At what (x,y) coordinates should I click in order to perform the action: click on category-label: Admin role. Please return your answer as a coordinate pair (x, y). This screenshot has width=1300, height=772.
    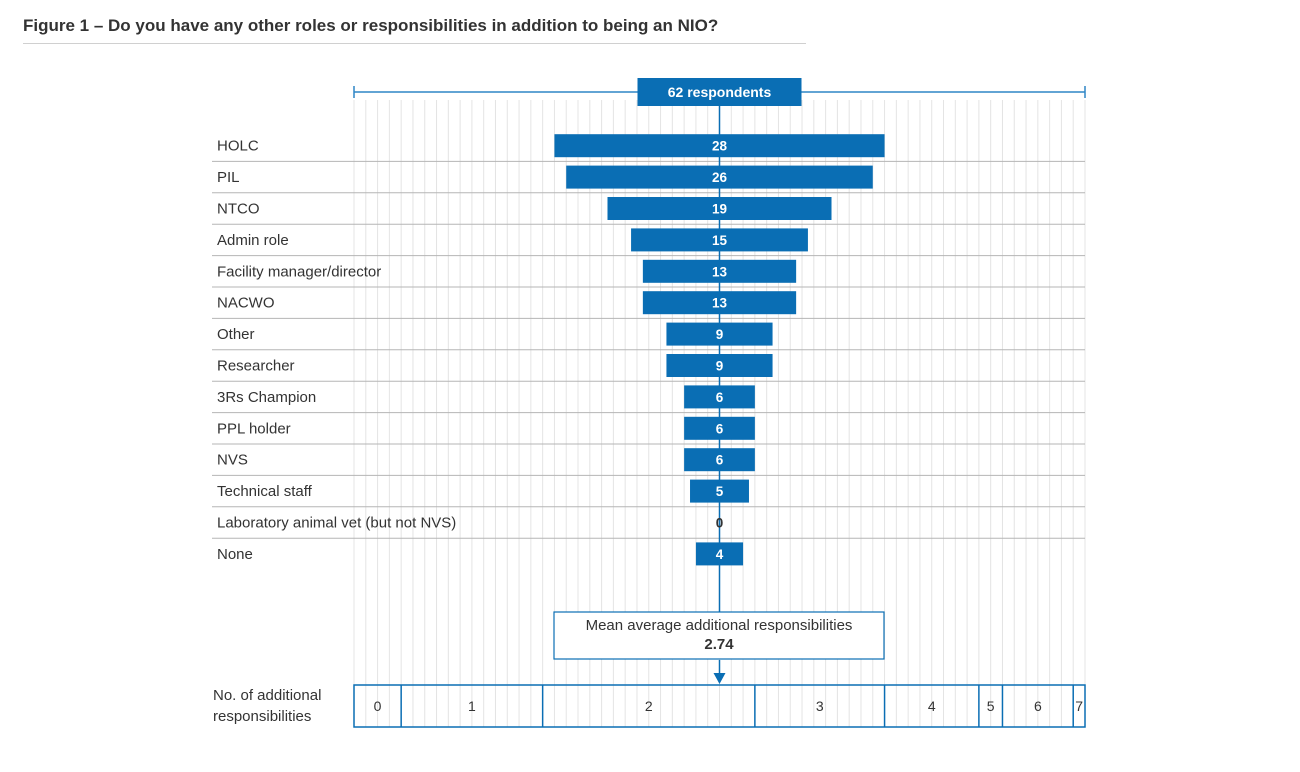
    Looking at the image, I should click on (253, 240).